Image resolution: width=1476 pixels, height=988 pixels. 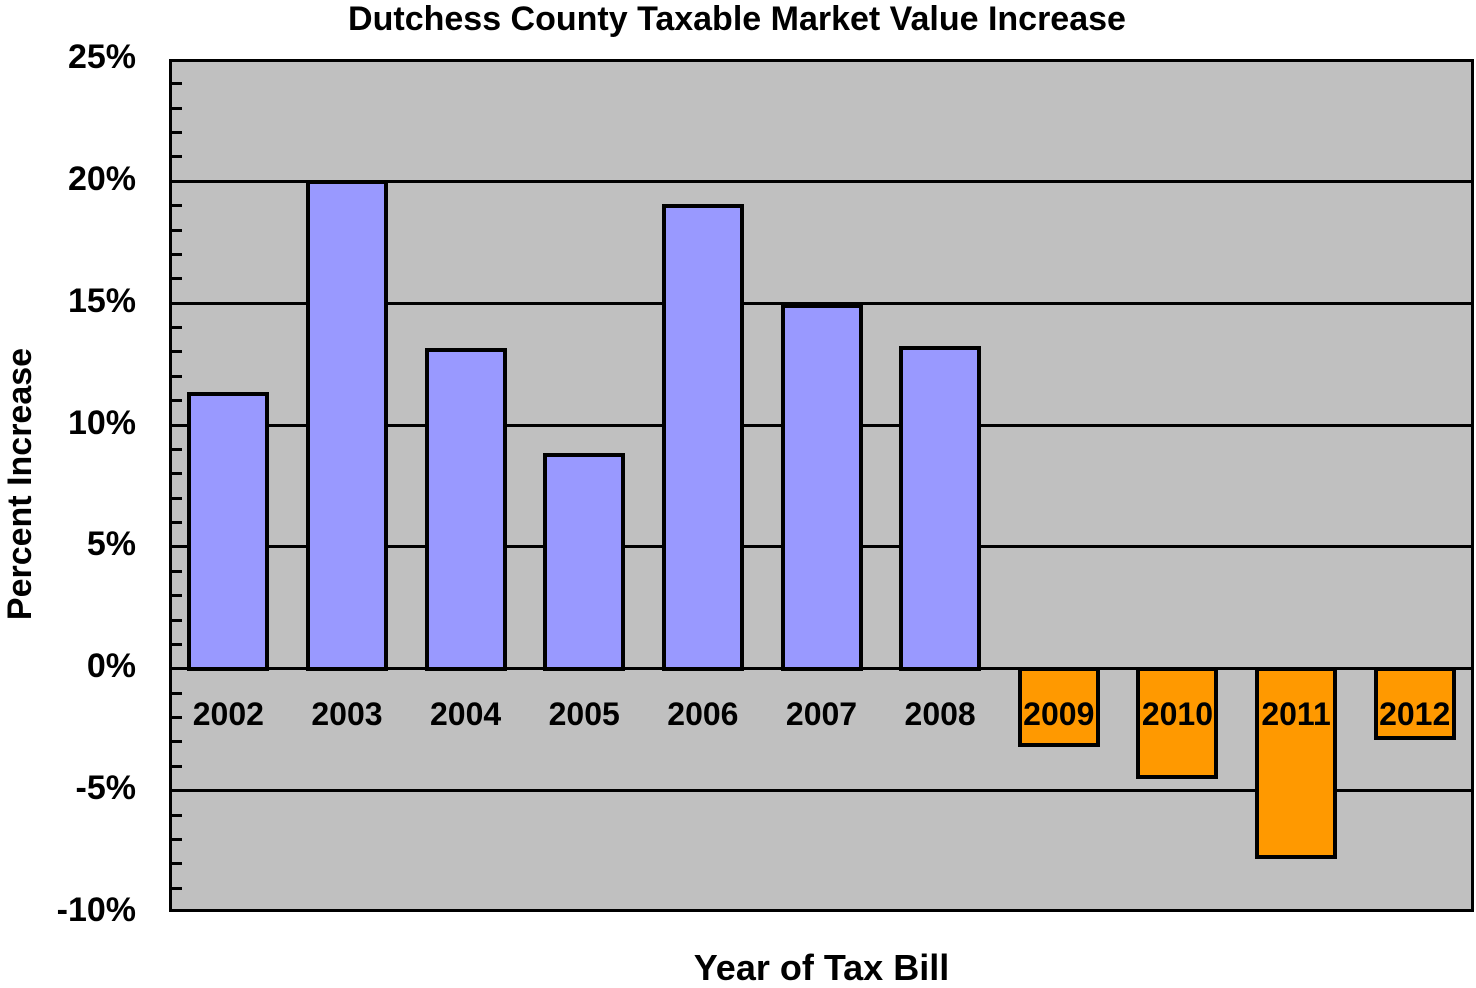 What do you see at coordinates (821, 714) in the screenshot?
I see `x-tick-label: 2007` at bounding box center [821, 714].